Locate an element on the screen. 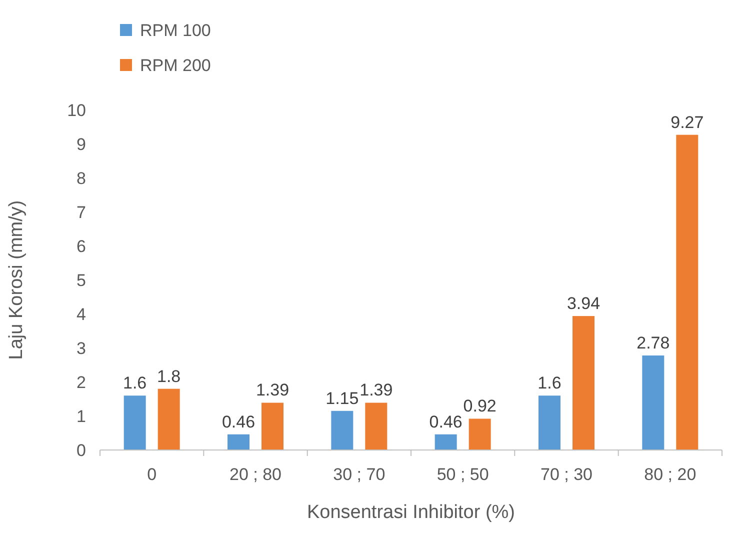 The height and width of the screenshot is (533, 741). x-tick-label: 30 ; 70 is located at coordinates (359, 474).